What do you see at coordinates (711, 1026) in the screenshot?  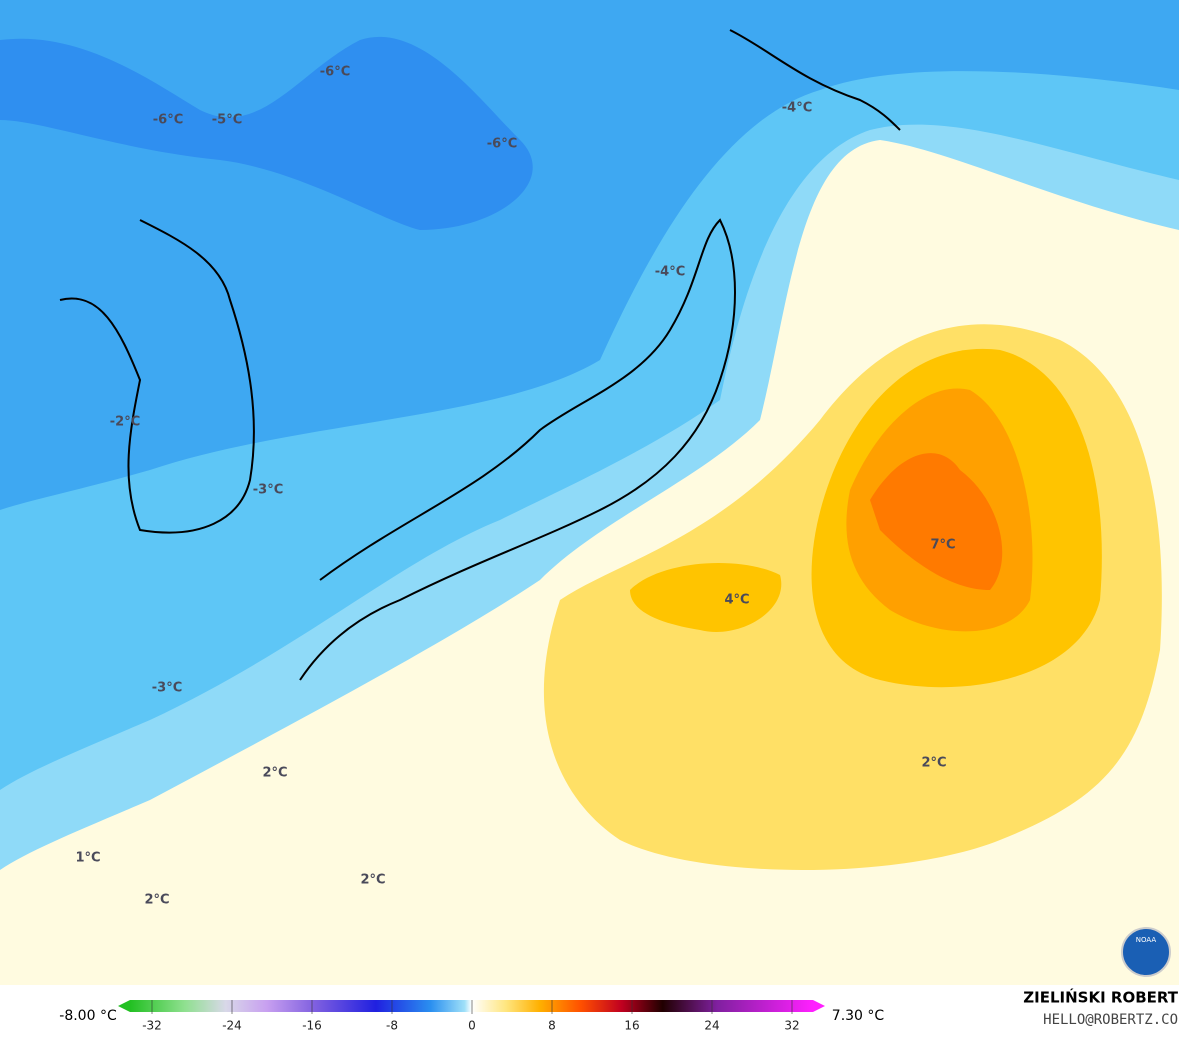 I see `colorbar-tick-label: 24` at bounding box center [711, 1026].